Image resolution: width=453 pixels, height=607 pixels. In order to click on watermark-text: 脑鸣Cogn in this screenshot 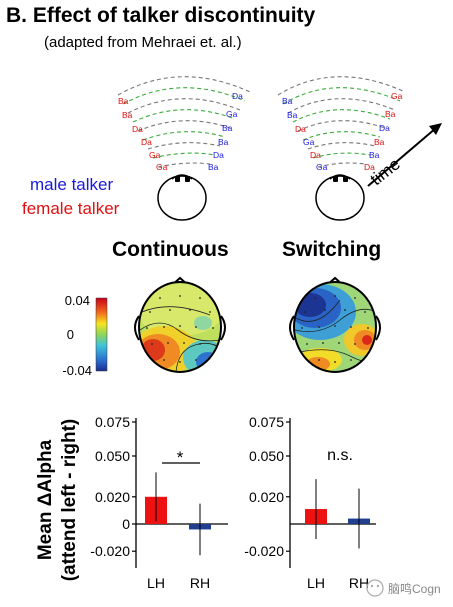, I will do `click(414, 588)`.